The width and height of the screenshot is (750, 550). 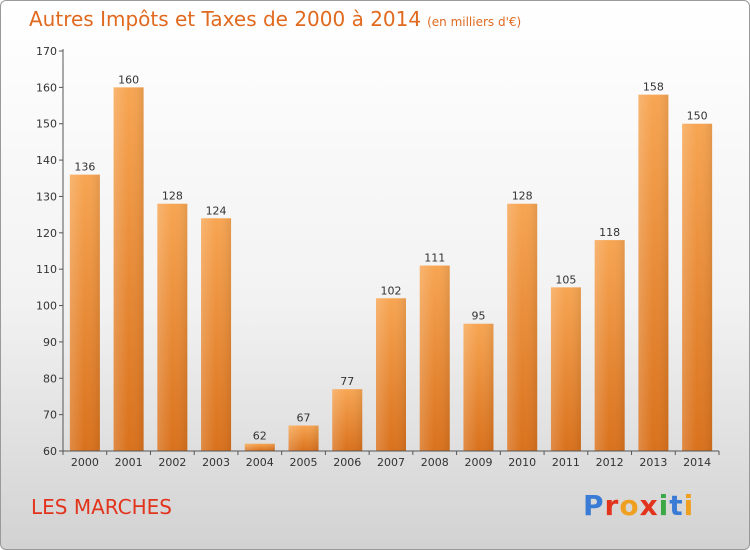 What do you see at coordinates (347, 381) in the screenshot?
I see `bar-value-label: 77` at bounding box center [347, 381].